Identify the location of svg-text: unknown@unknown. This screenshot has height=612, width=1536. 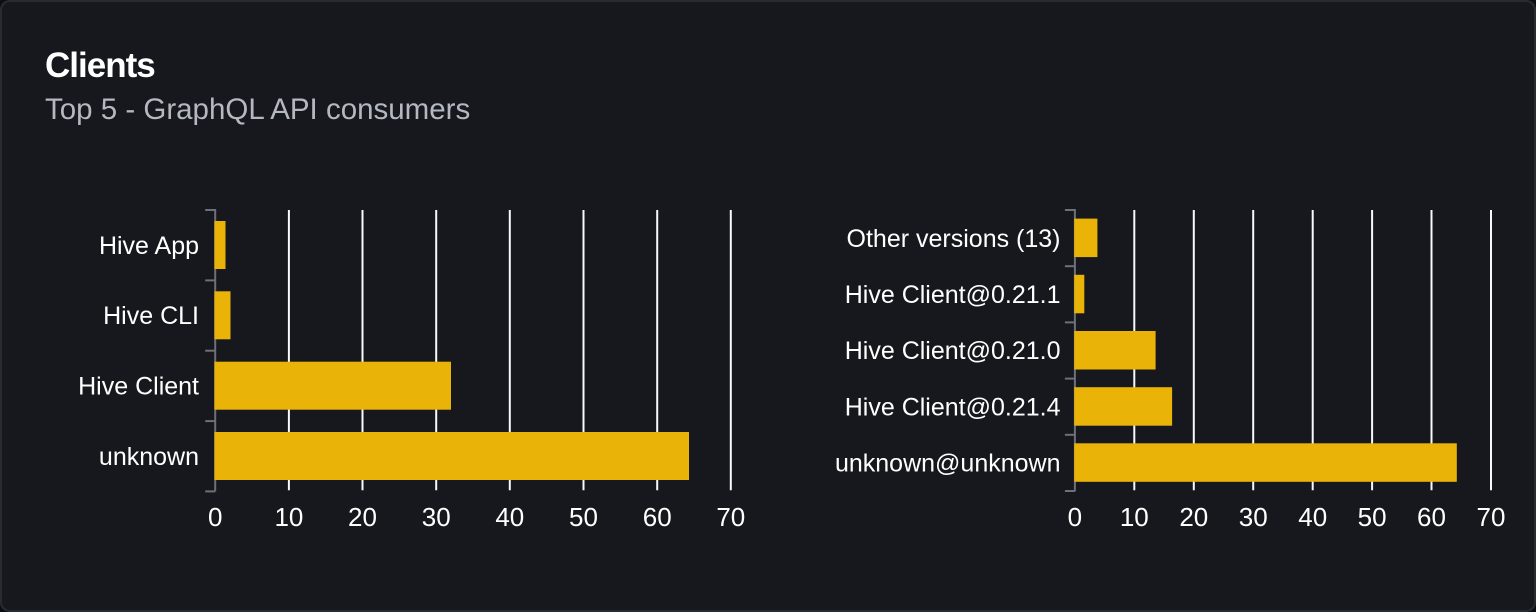
(948, 464).